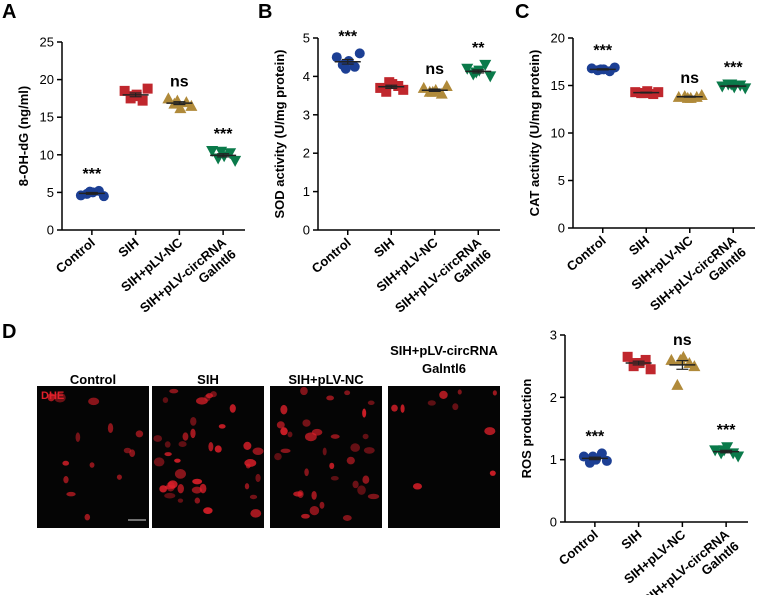 This screenshot has height=595, width=765. Describe the element at coordinates (558, 133) in the screenshot. I see `y-tick-label: 10` at that location.